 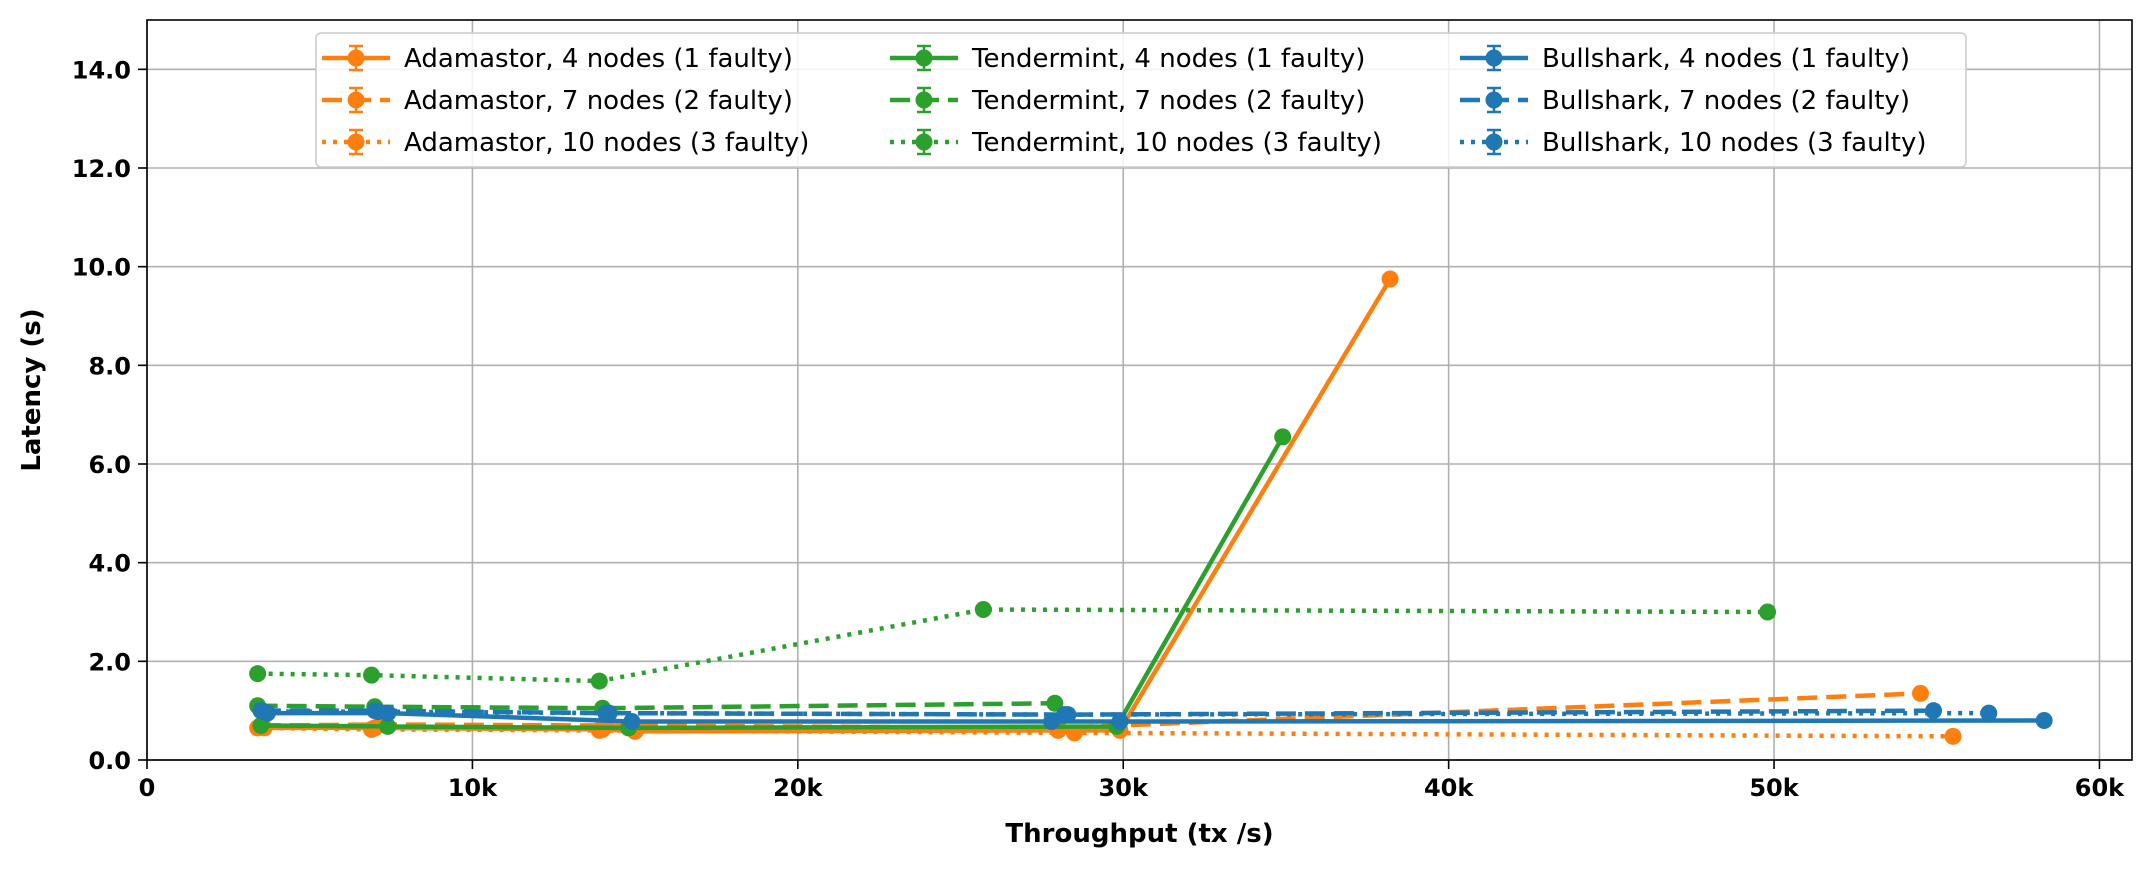 What do you see at coordinates (598, 59) in the screenshot?
I see `legend-label: Adamastor, 4 nodes (1 faulty)` at bounding box center [598, 59].